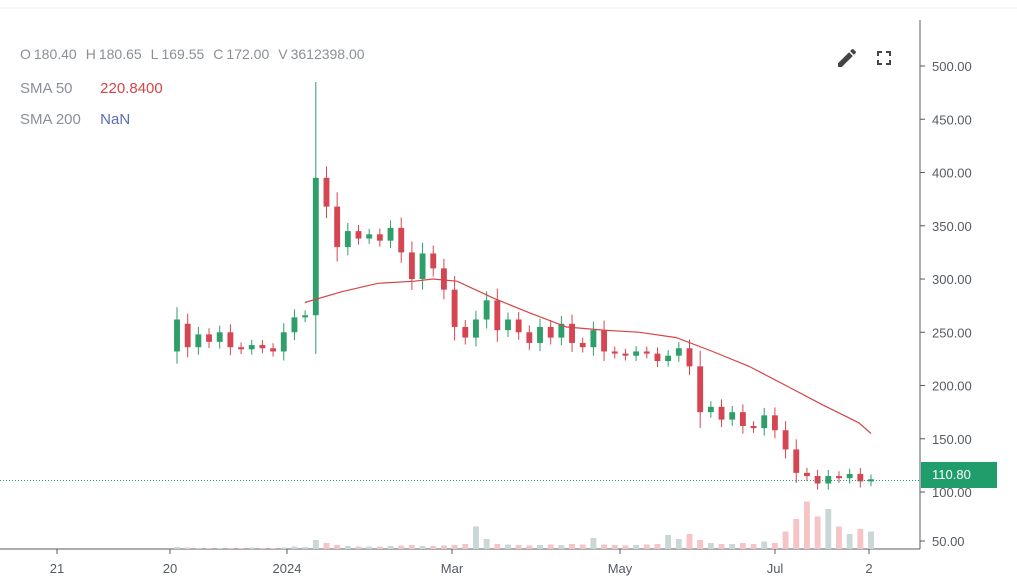 The height and width of the screenshot is (583, 1017). I want to click on ohlcv-key: O, so click(25, 54).